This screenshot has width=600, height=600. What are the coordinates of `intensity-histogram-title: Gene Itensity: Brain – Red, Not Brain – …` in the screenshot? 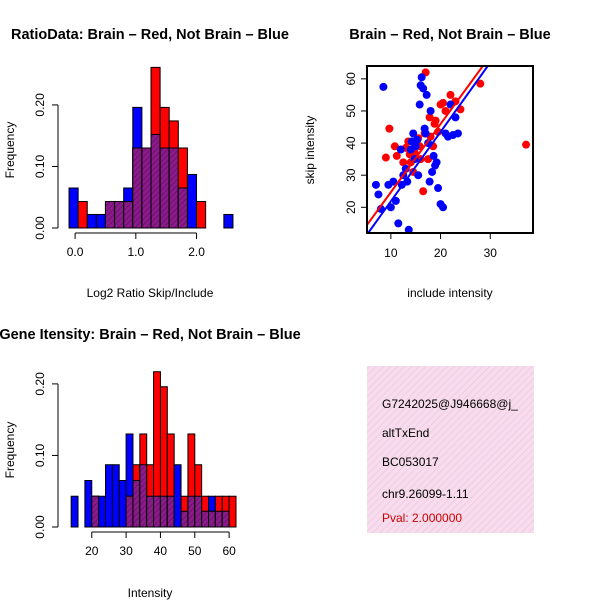 It's located at (150, 335).